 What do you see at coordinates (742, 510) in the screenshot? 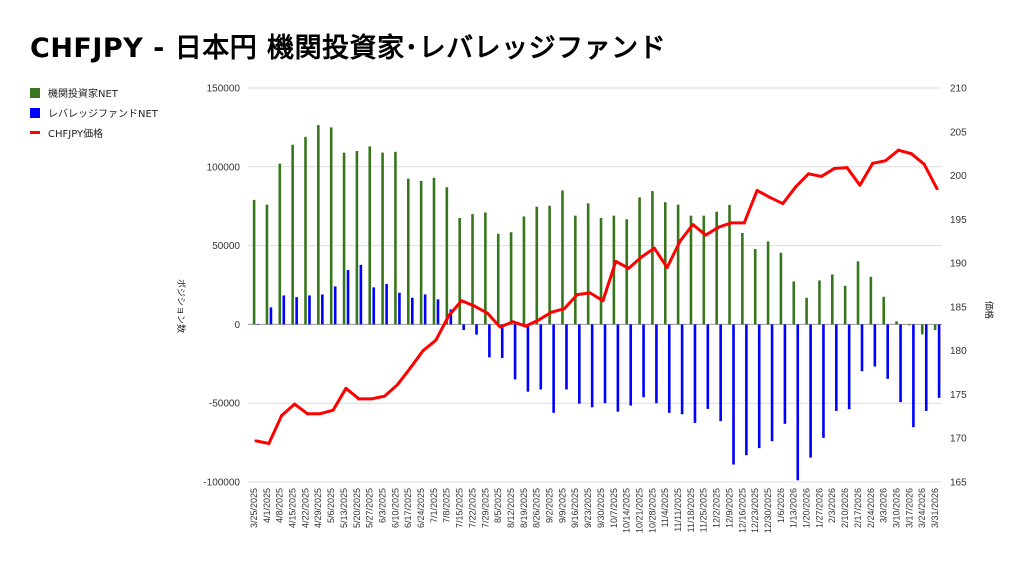
I see `x-tick-label: 12/16/2025` at bounding box center [742, 510].